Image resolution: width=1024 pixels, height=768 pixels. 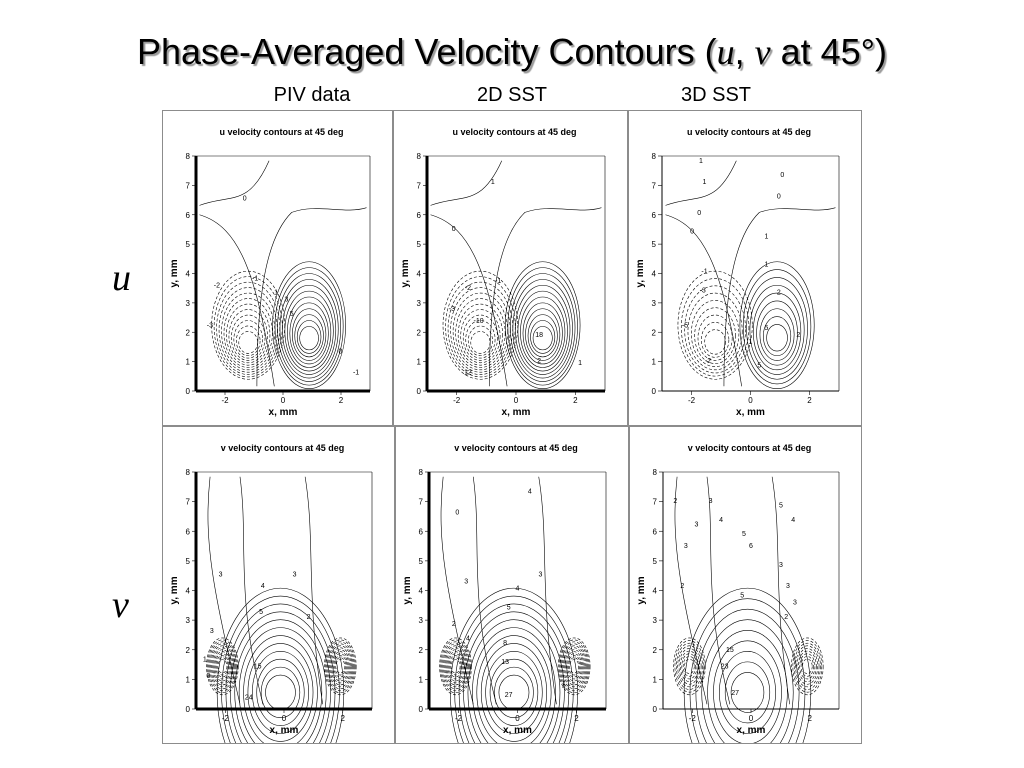 What do you see at coordinates (793, 520) in the screenshot?
I see `contour-label: 4` at bounding box center [793, 520].